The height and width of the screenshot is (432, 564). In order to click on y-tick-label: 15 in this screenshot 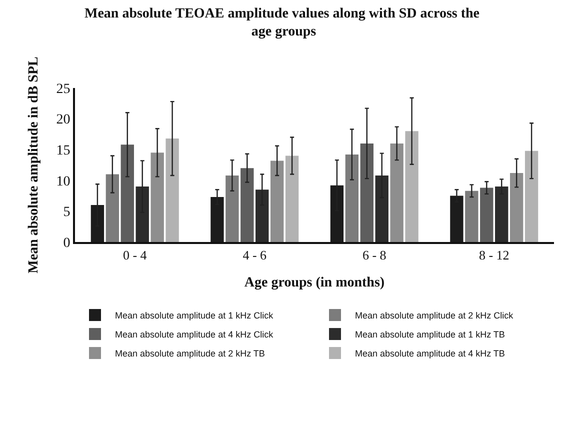, I will do `click(63, 151)`.